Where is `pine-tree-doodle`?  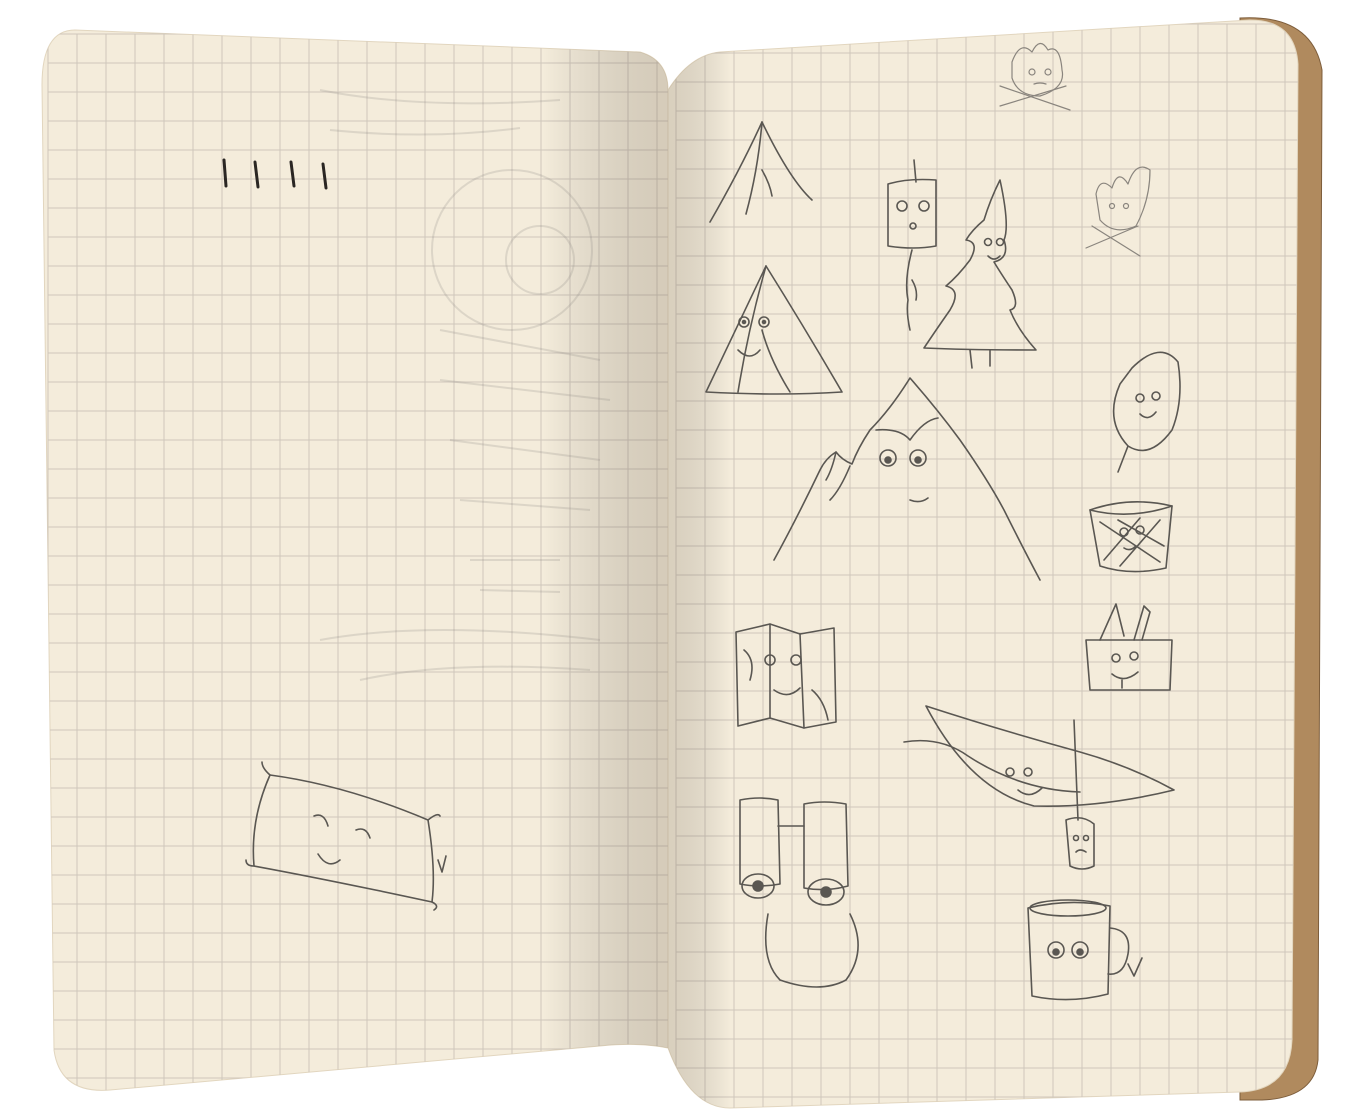 pine-tree-doodle is located at coordinates (980, 274).